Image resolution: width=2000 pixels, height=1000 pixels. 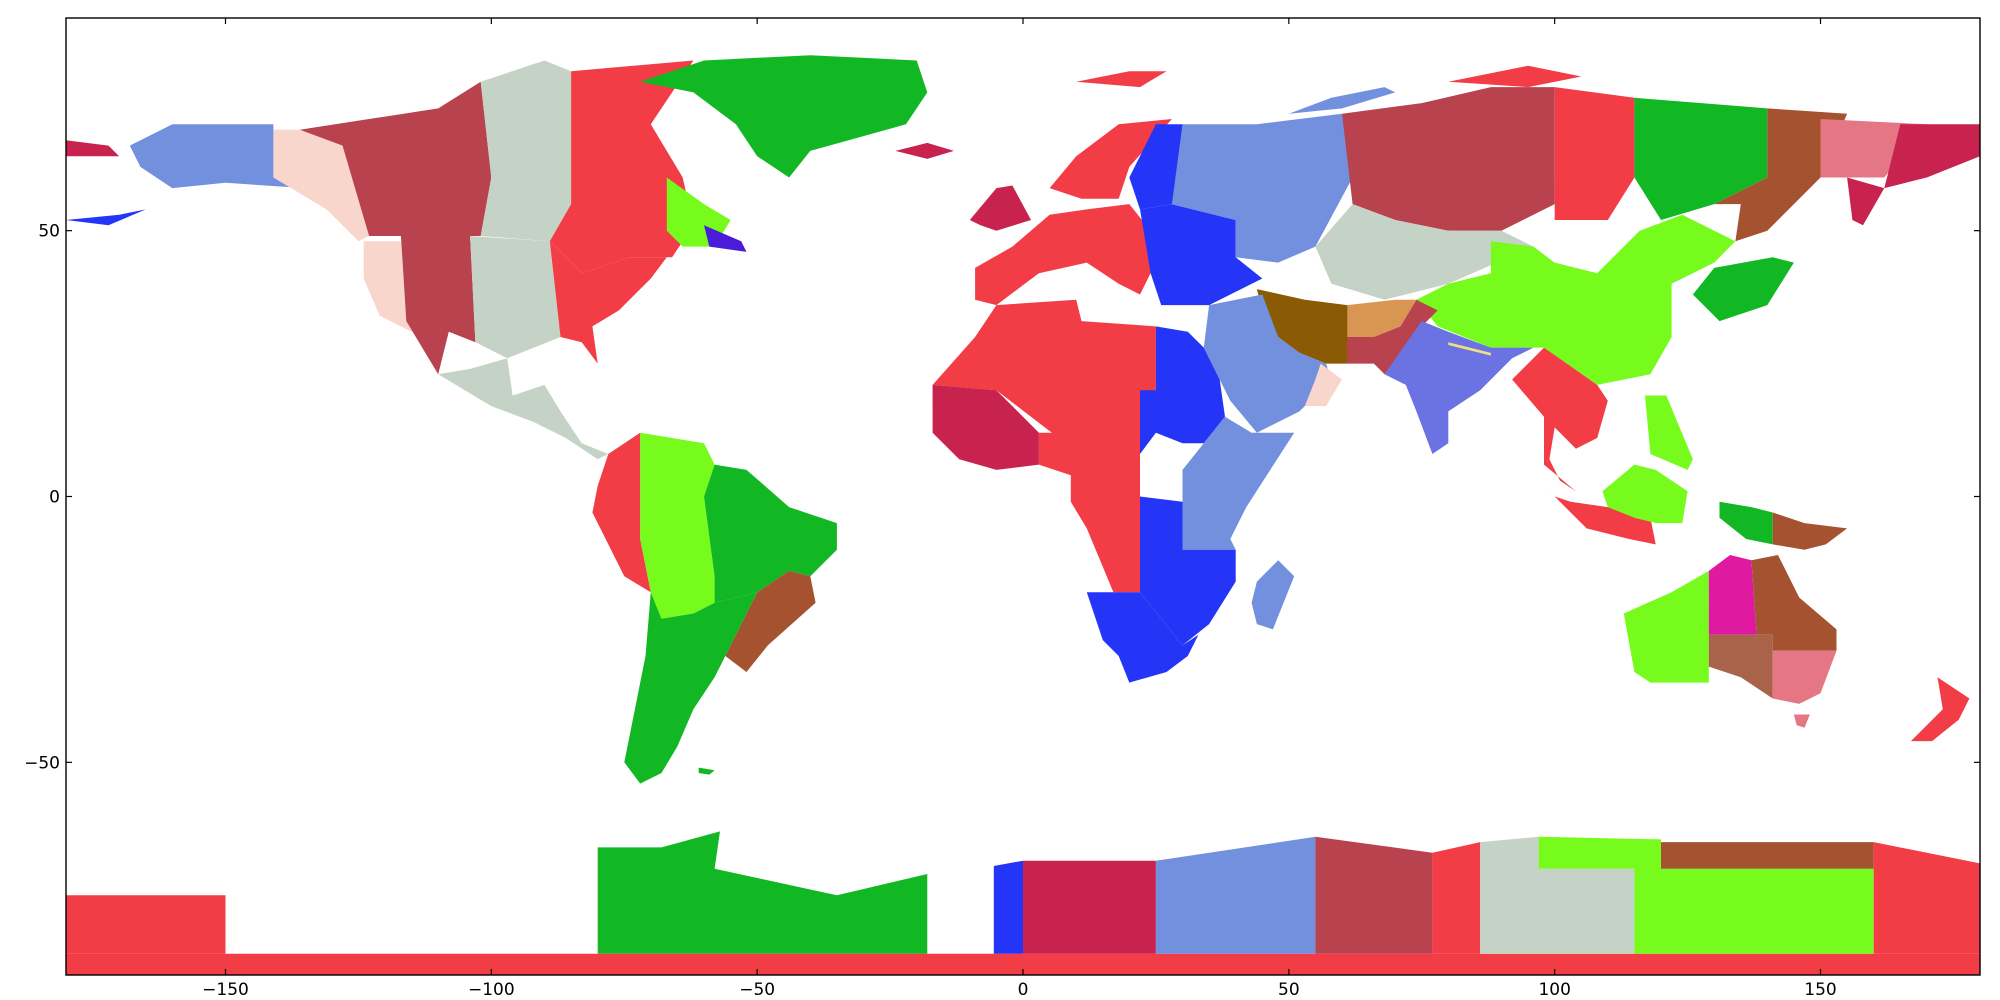 What do you see at coordinates (1307, 326) in the screenshot?
I see `region-iran` at bounding box center [1307, 326].